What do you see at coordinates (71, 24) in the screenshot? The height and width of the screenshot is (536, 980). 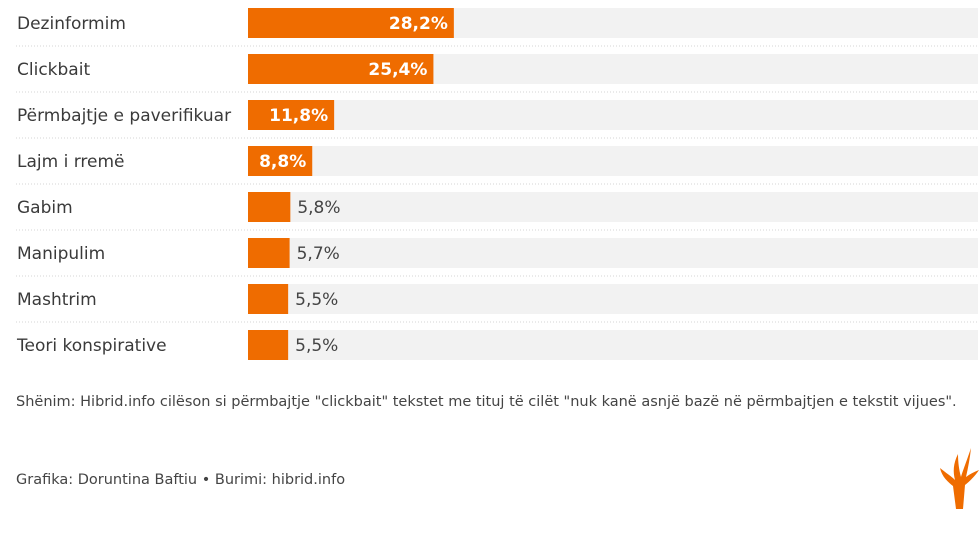 I see `category-label: Dezinformim` at bounding box center [71, 24].